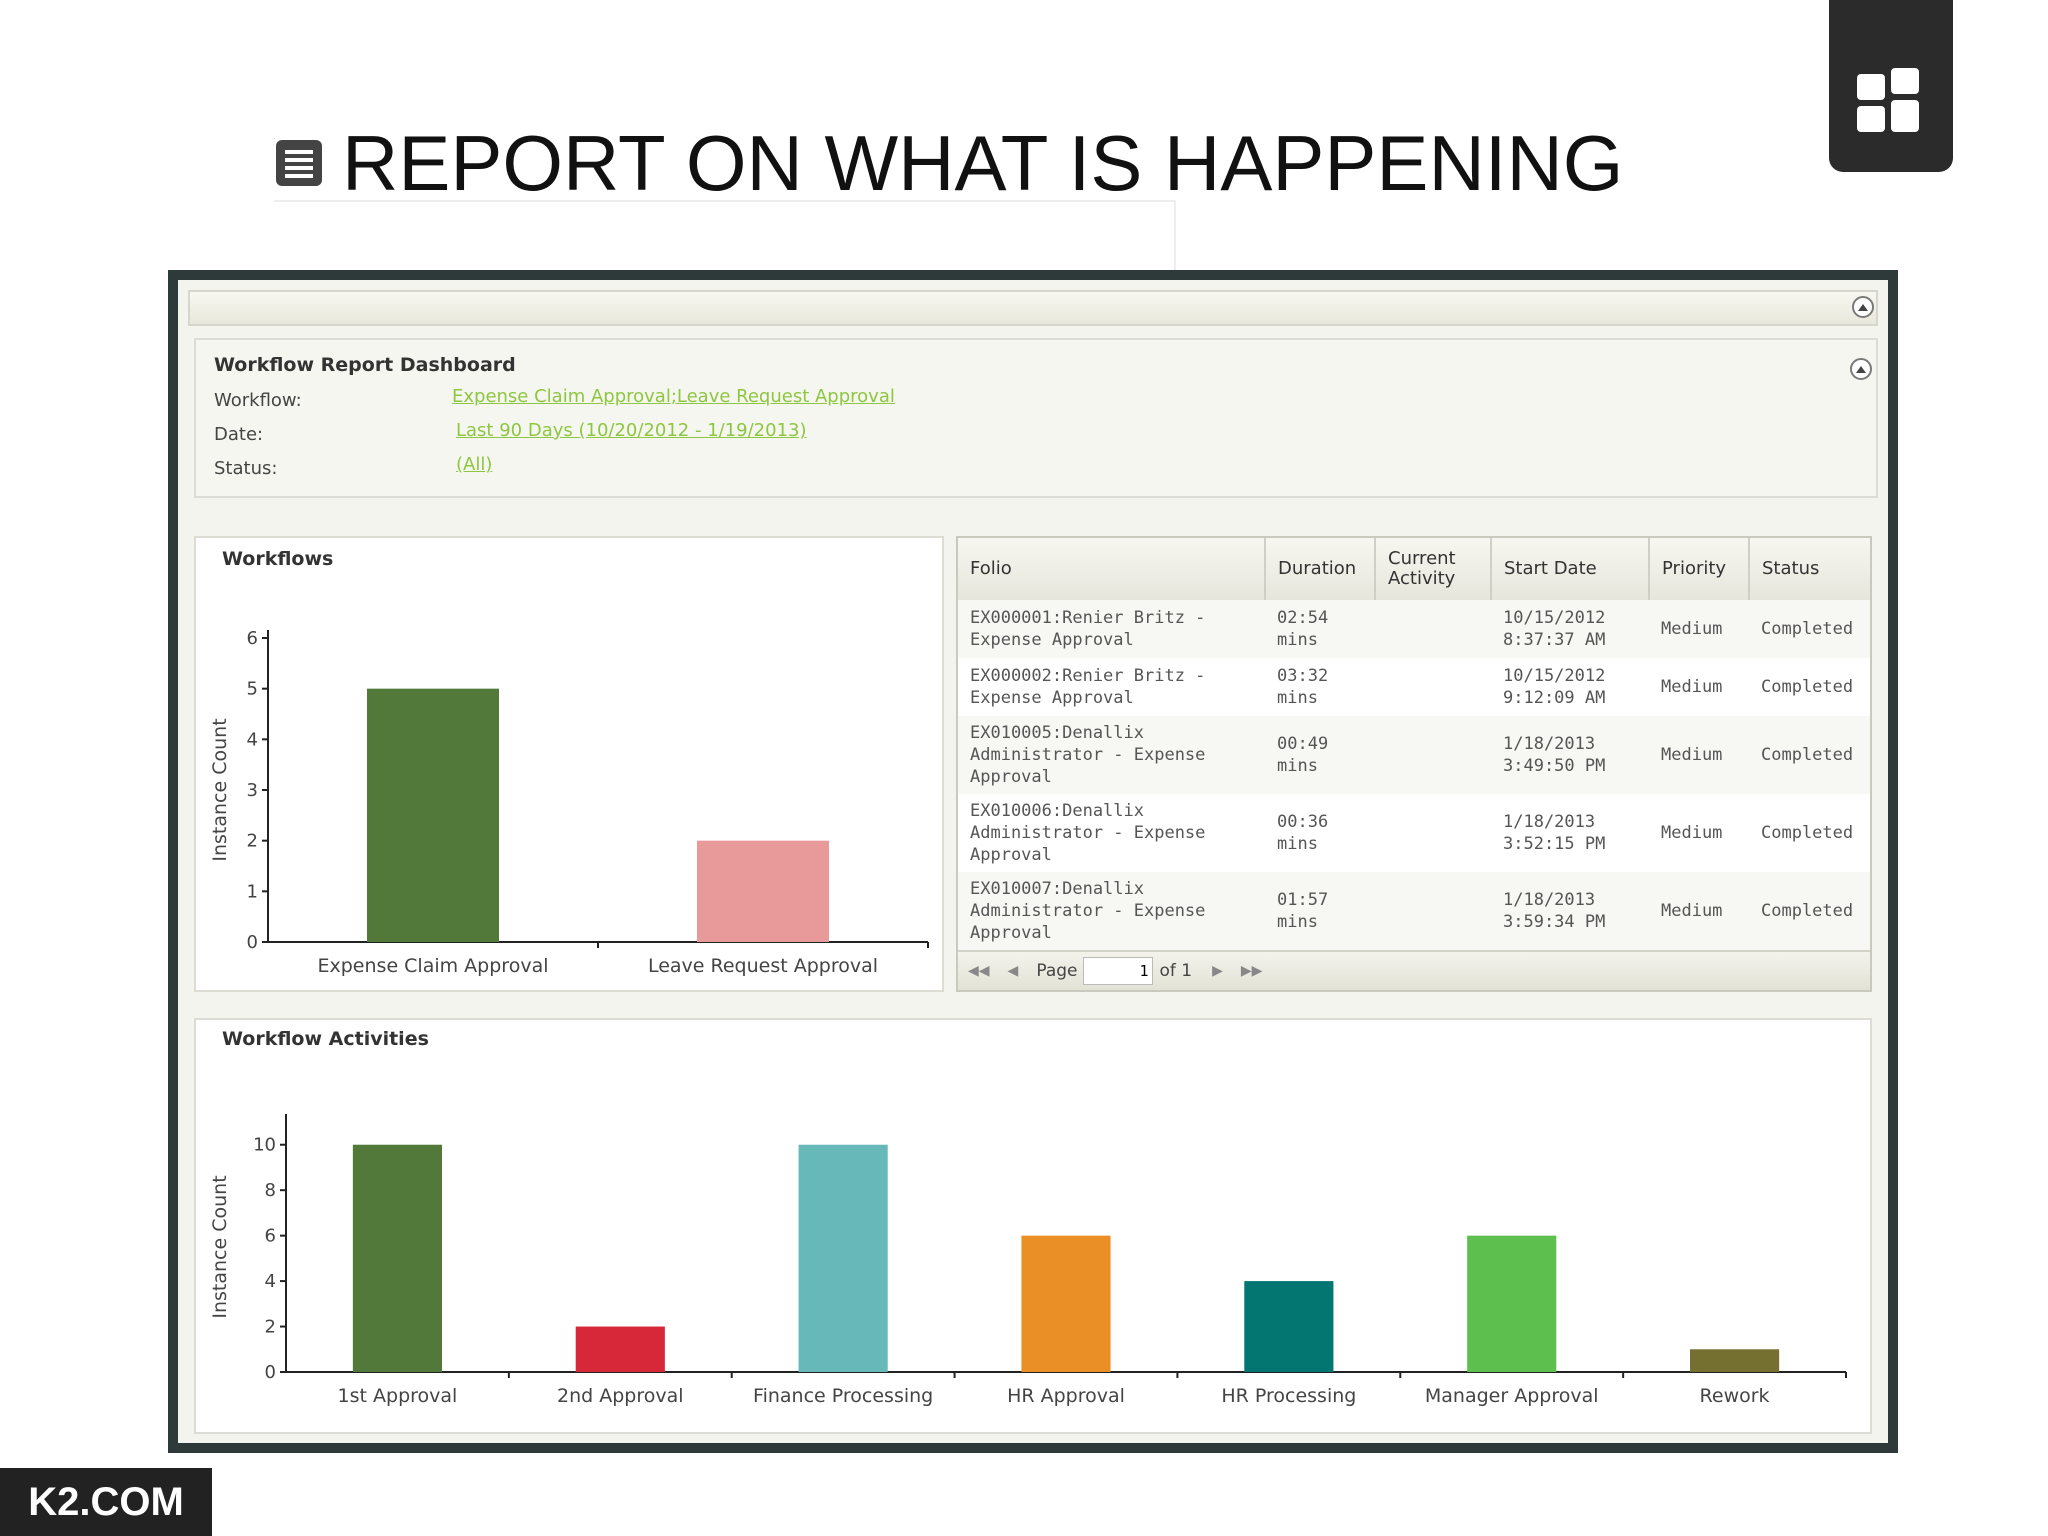 Image resolution: width=2048 pixels, height=1536 pixels. Describe the element at coordinates (252, 689) in the screenshot. I see `y-tick-label: 5` at that location.